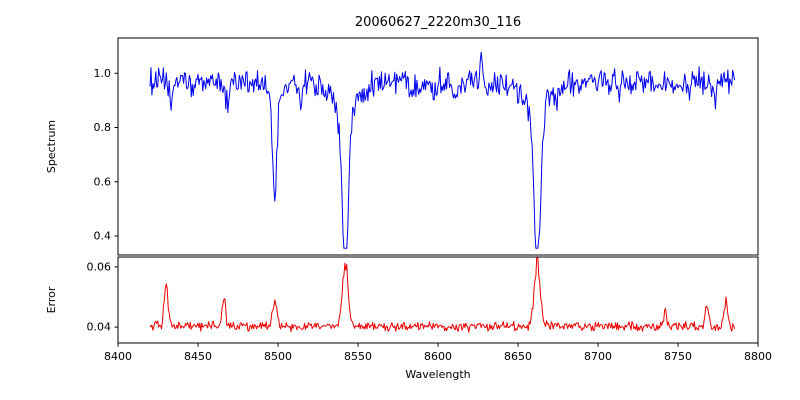 This screenshot has height=400, width=800. Describe the element at coordinates (198, 356) in the screenshot. I see `x-tick-label: 8450` at that location.